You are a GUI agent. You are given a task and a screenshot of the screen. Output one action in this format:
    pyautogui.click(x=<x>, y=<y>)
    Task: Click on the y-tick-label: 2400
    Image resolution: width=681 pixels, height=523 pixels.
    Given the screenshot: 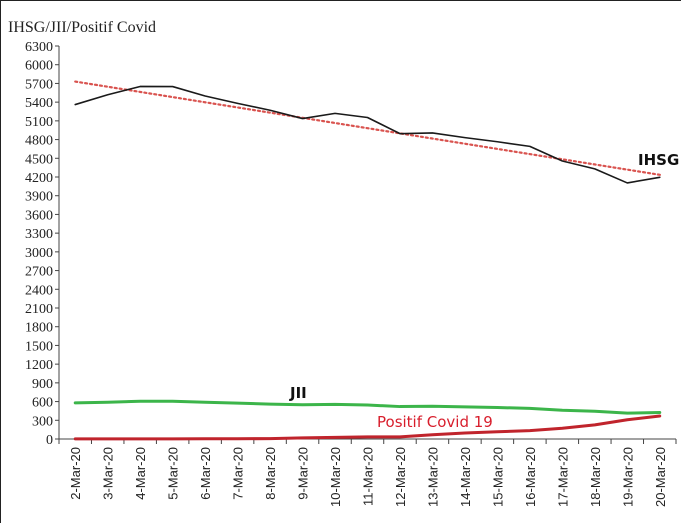 What is the action you would take?
    pyautogui.click(x=39, y=290)
    